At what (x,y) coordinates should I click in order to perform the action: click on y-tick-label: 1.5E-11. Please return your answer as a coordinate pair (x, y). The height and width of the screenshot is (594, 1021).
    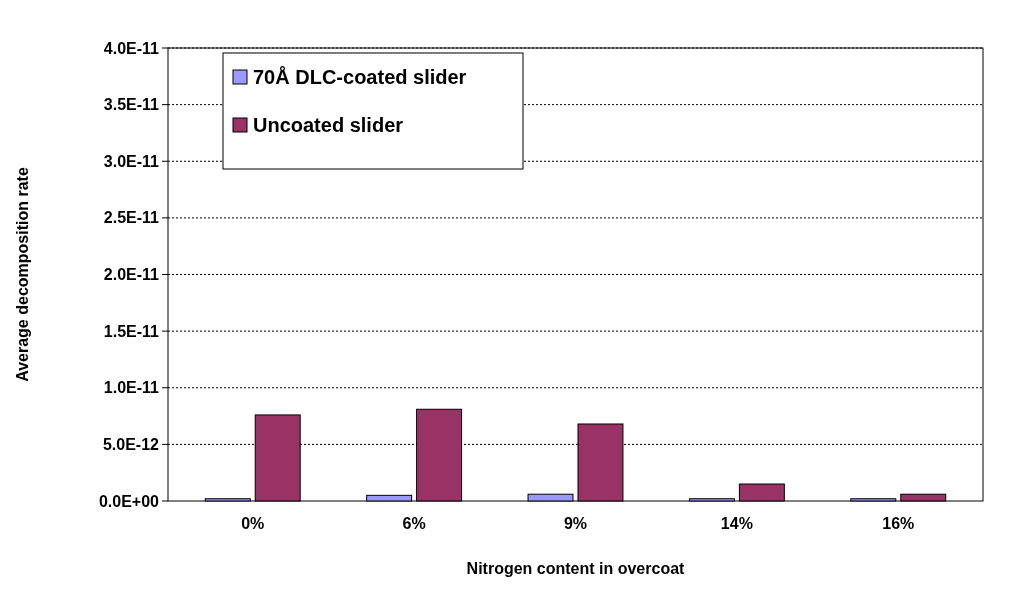
    Looking at the image, I should click on (131, 331).